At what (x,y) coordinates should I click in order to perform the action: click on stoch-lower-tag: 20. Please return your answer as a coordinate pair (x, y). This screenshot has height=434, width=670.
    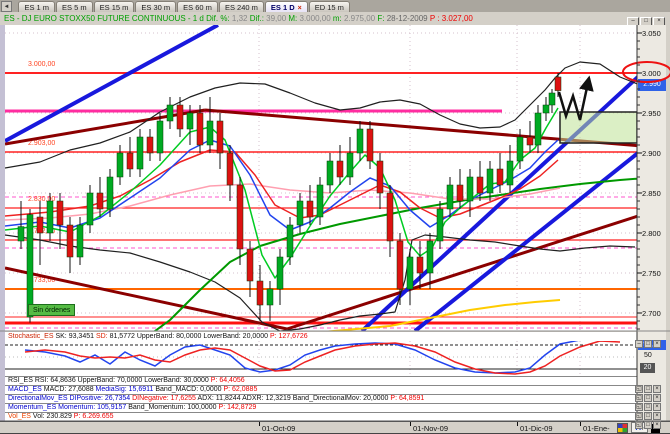
    Looking at the image, I should click on (647, 368).